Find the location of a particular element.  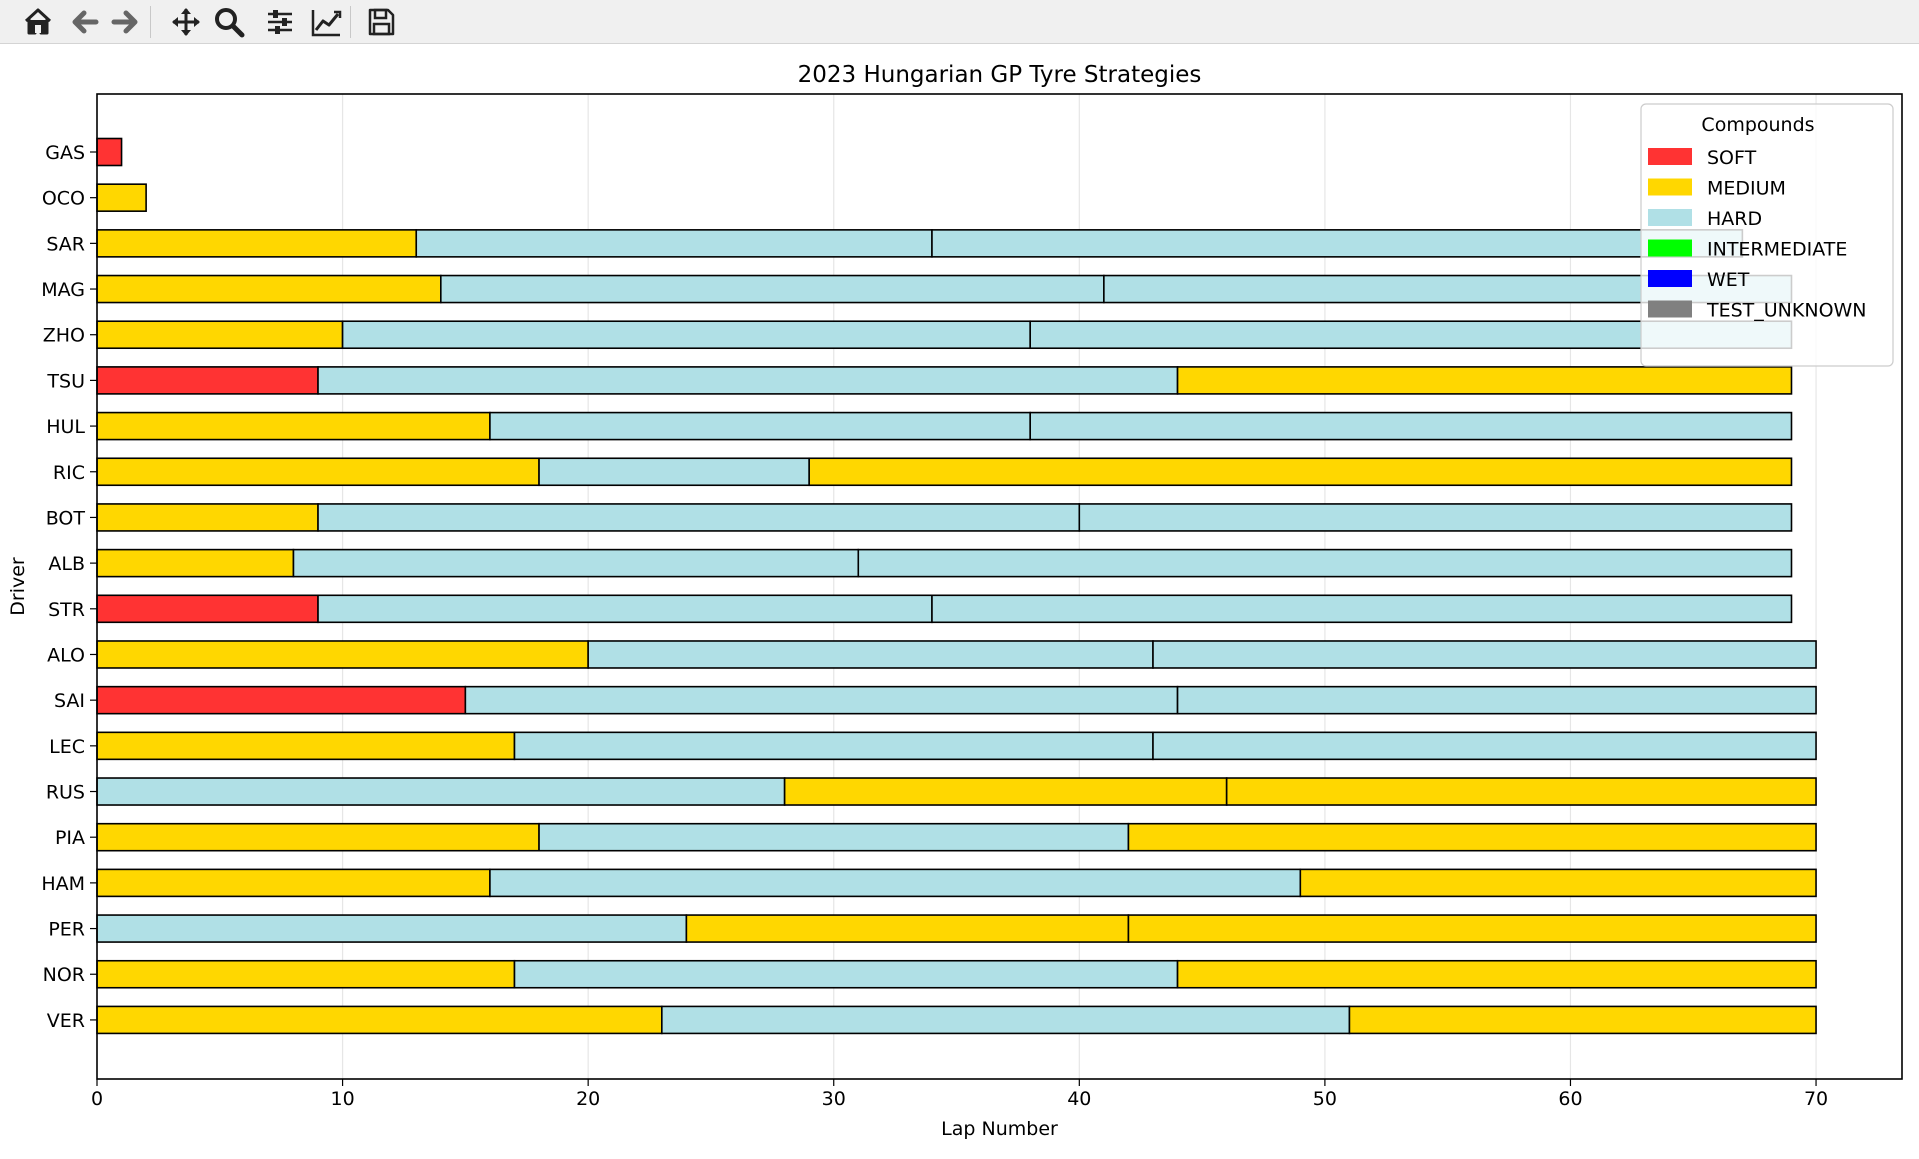

pan-move-icon is located at coordinates (186, 22).